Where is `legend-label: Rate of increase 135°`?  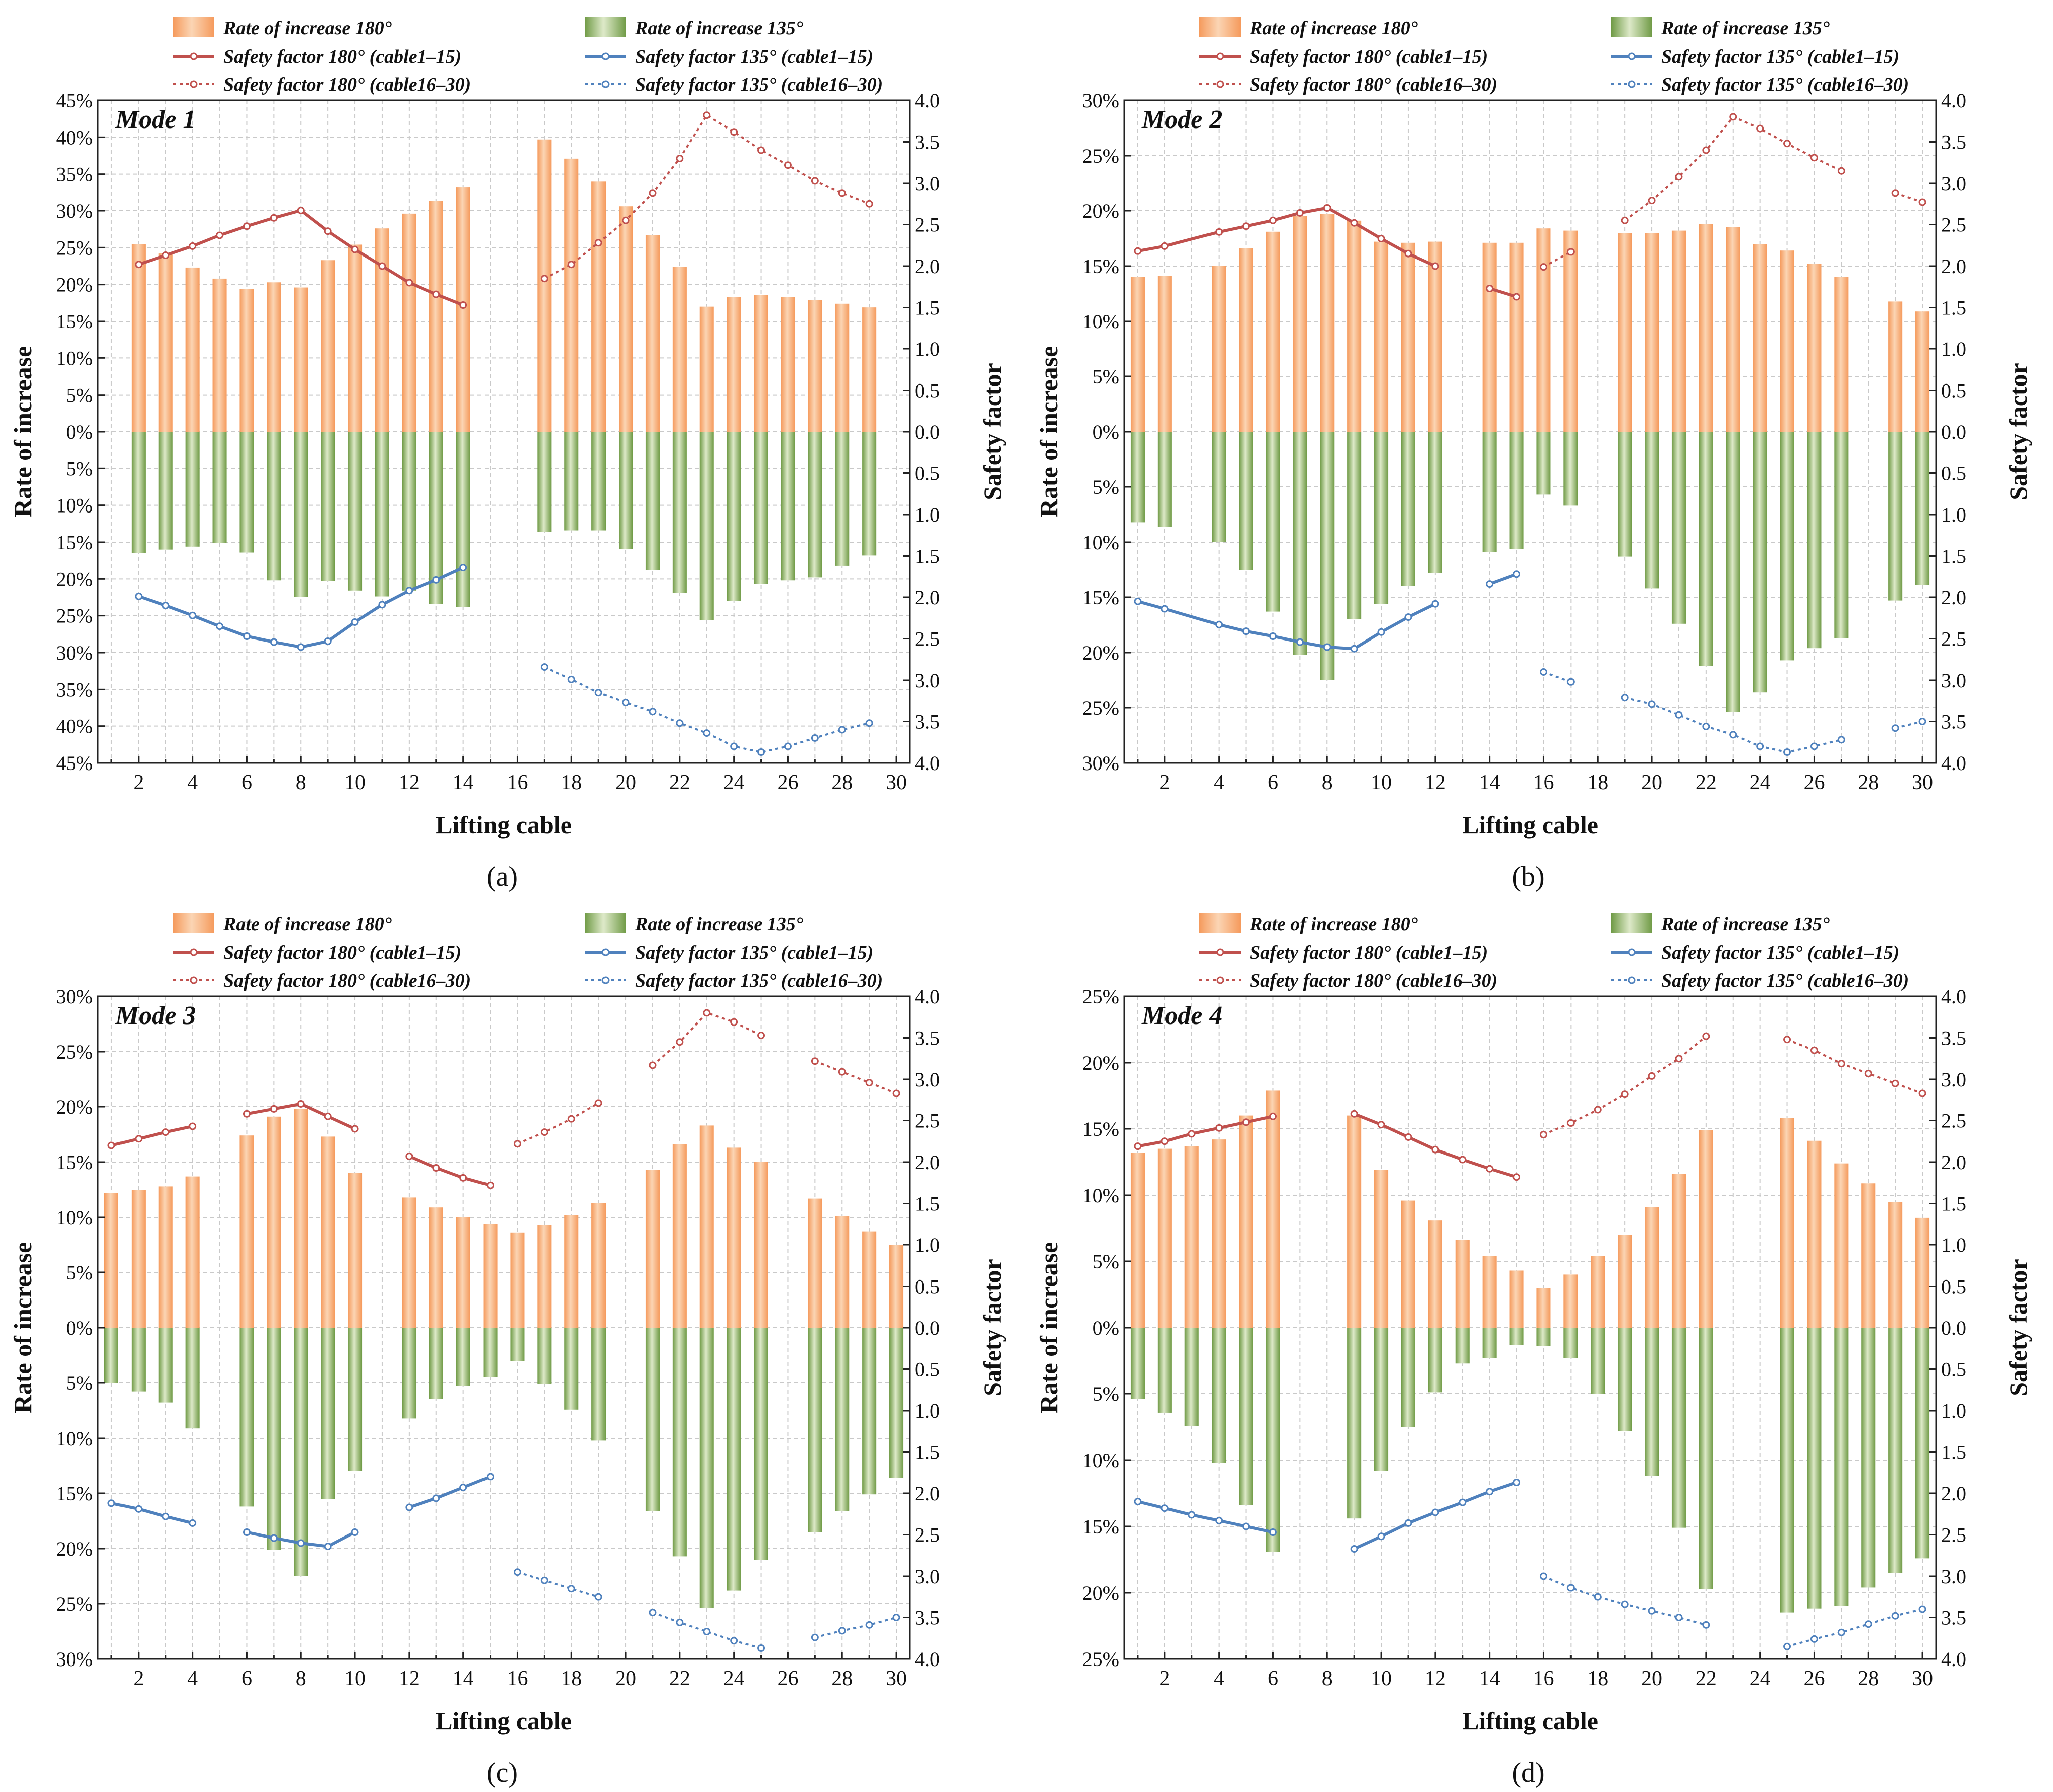 legend-label: Rate of increase 135° is located at coordinates (719, 924).